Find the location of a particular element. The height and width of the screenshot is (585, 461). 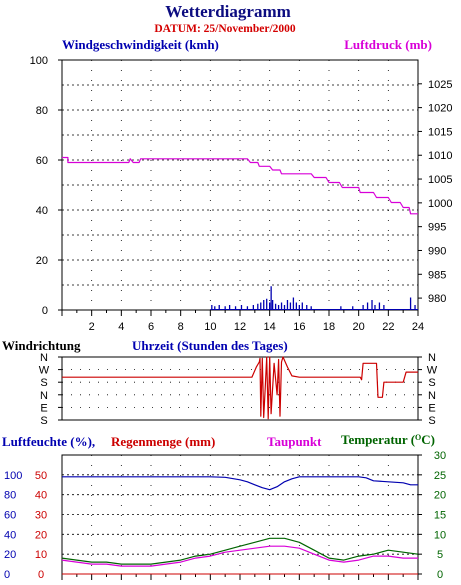

x-tick-label: 24 is located at coordinates (418, 327).